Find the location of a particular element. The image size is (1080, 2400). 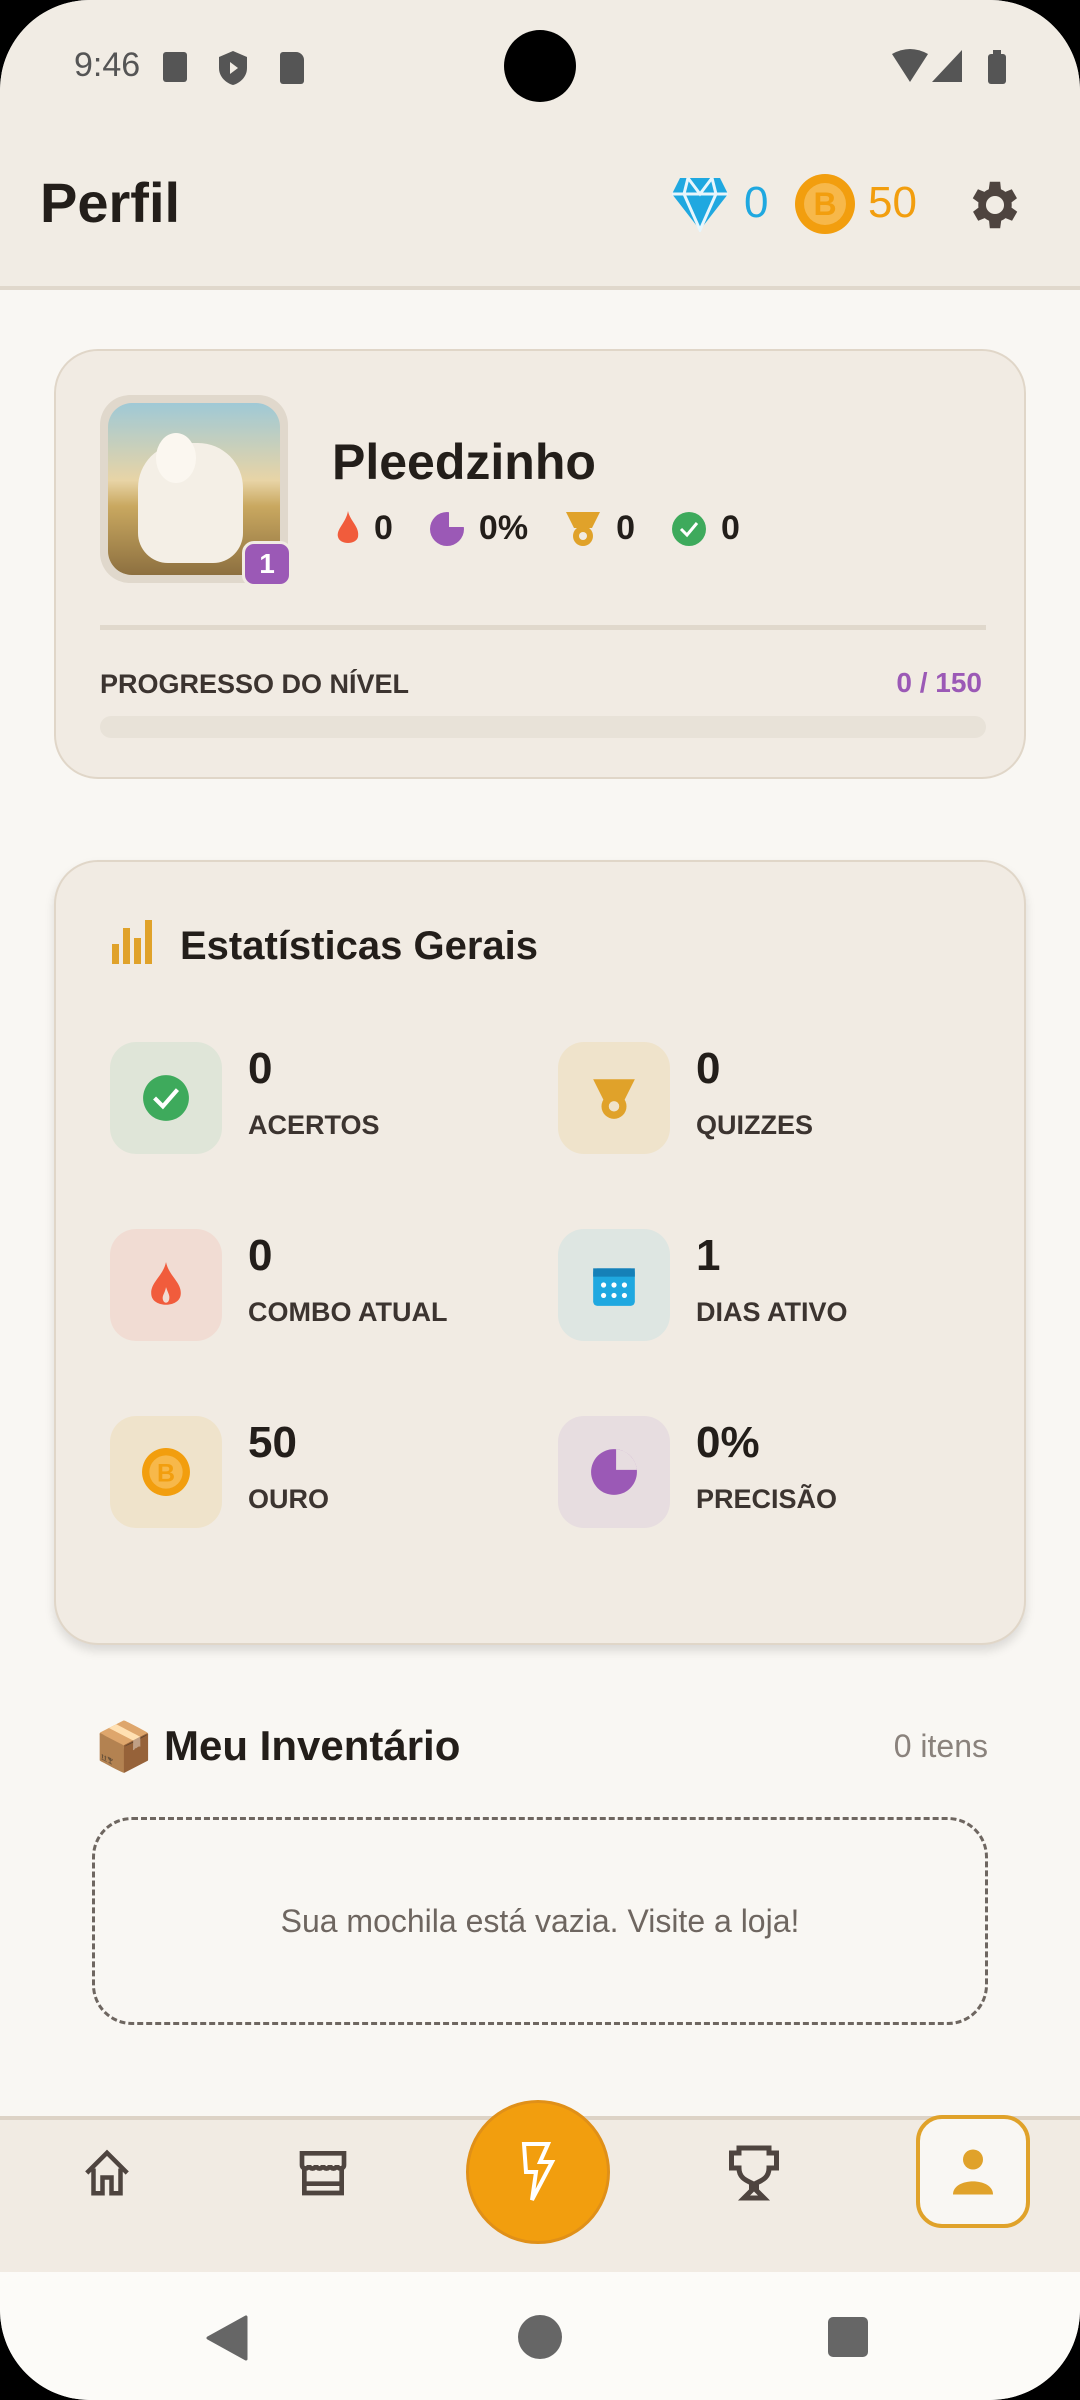

stat-label: COMBO ATUAL is located at coordinates (348, 1312).